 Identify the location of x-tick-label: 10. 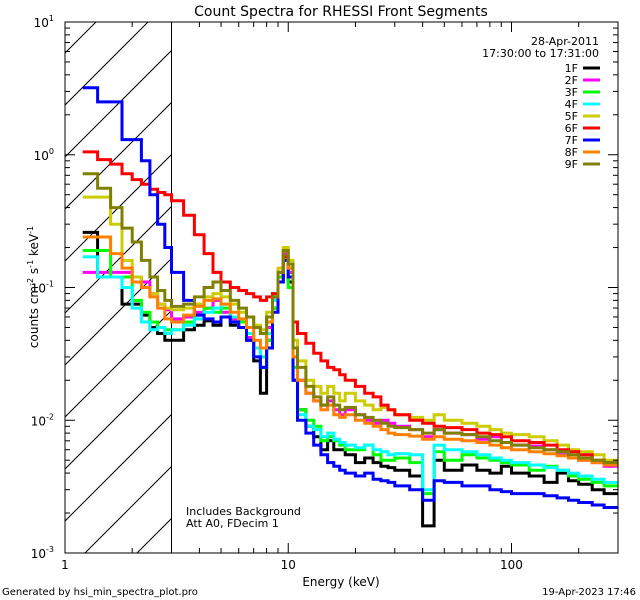
(288, 565).